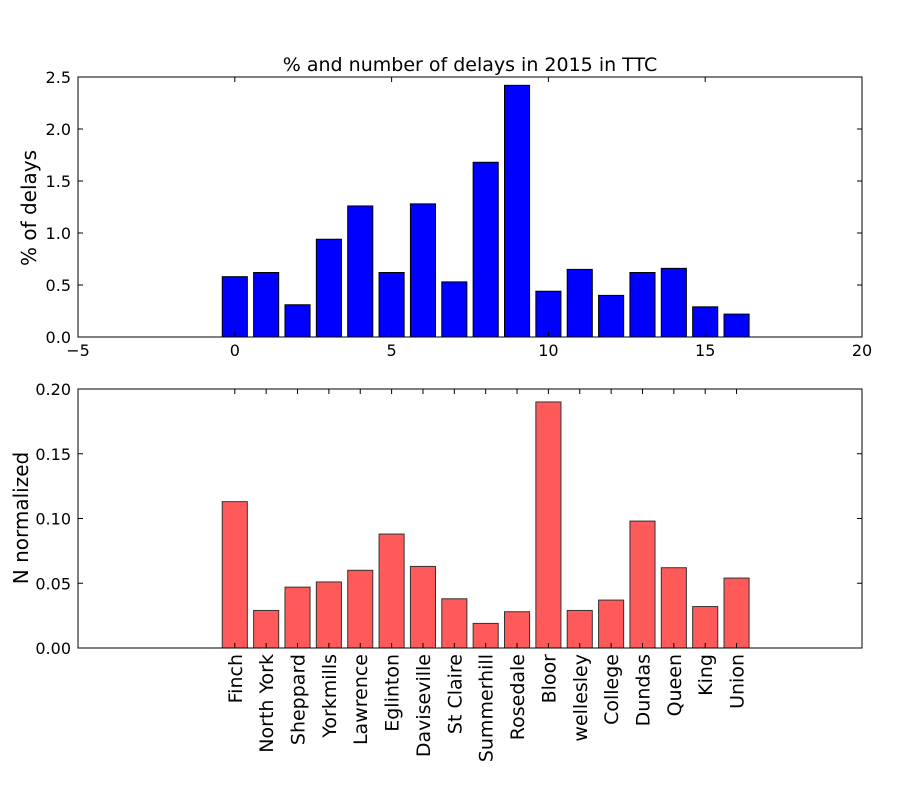 The image size is (901, 787). Describe the element at coordinates (675, 685) in the screenshot. I see `category-label: Queen` at that location.